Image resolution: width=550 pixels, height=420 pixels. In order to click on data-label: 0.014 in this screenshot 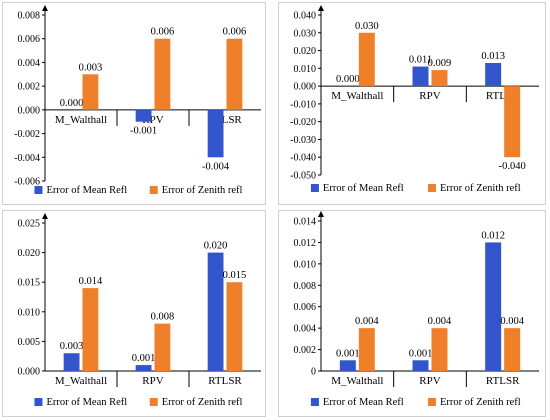, I will do `click(91, 281)`.